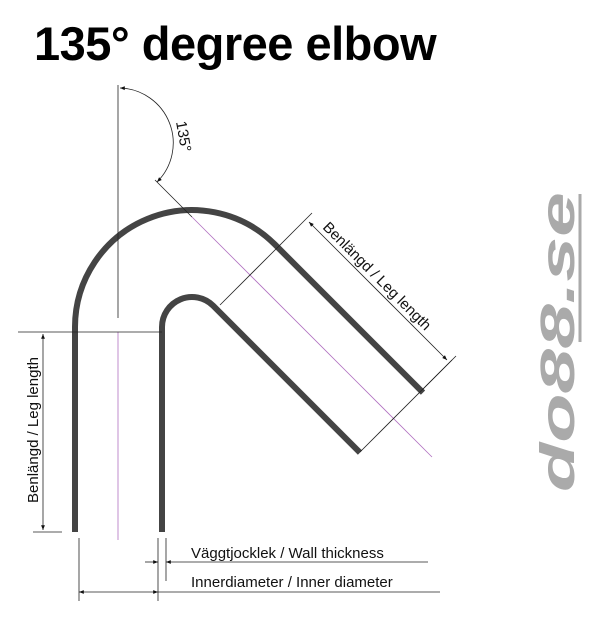 The width and height of the screenshot is (600, 628). I want to click on do88-logo: do88.se, so click(558, 342).